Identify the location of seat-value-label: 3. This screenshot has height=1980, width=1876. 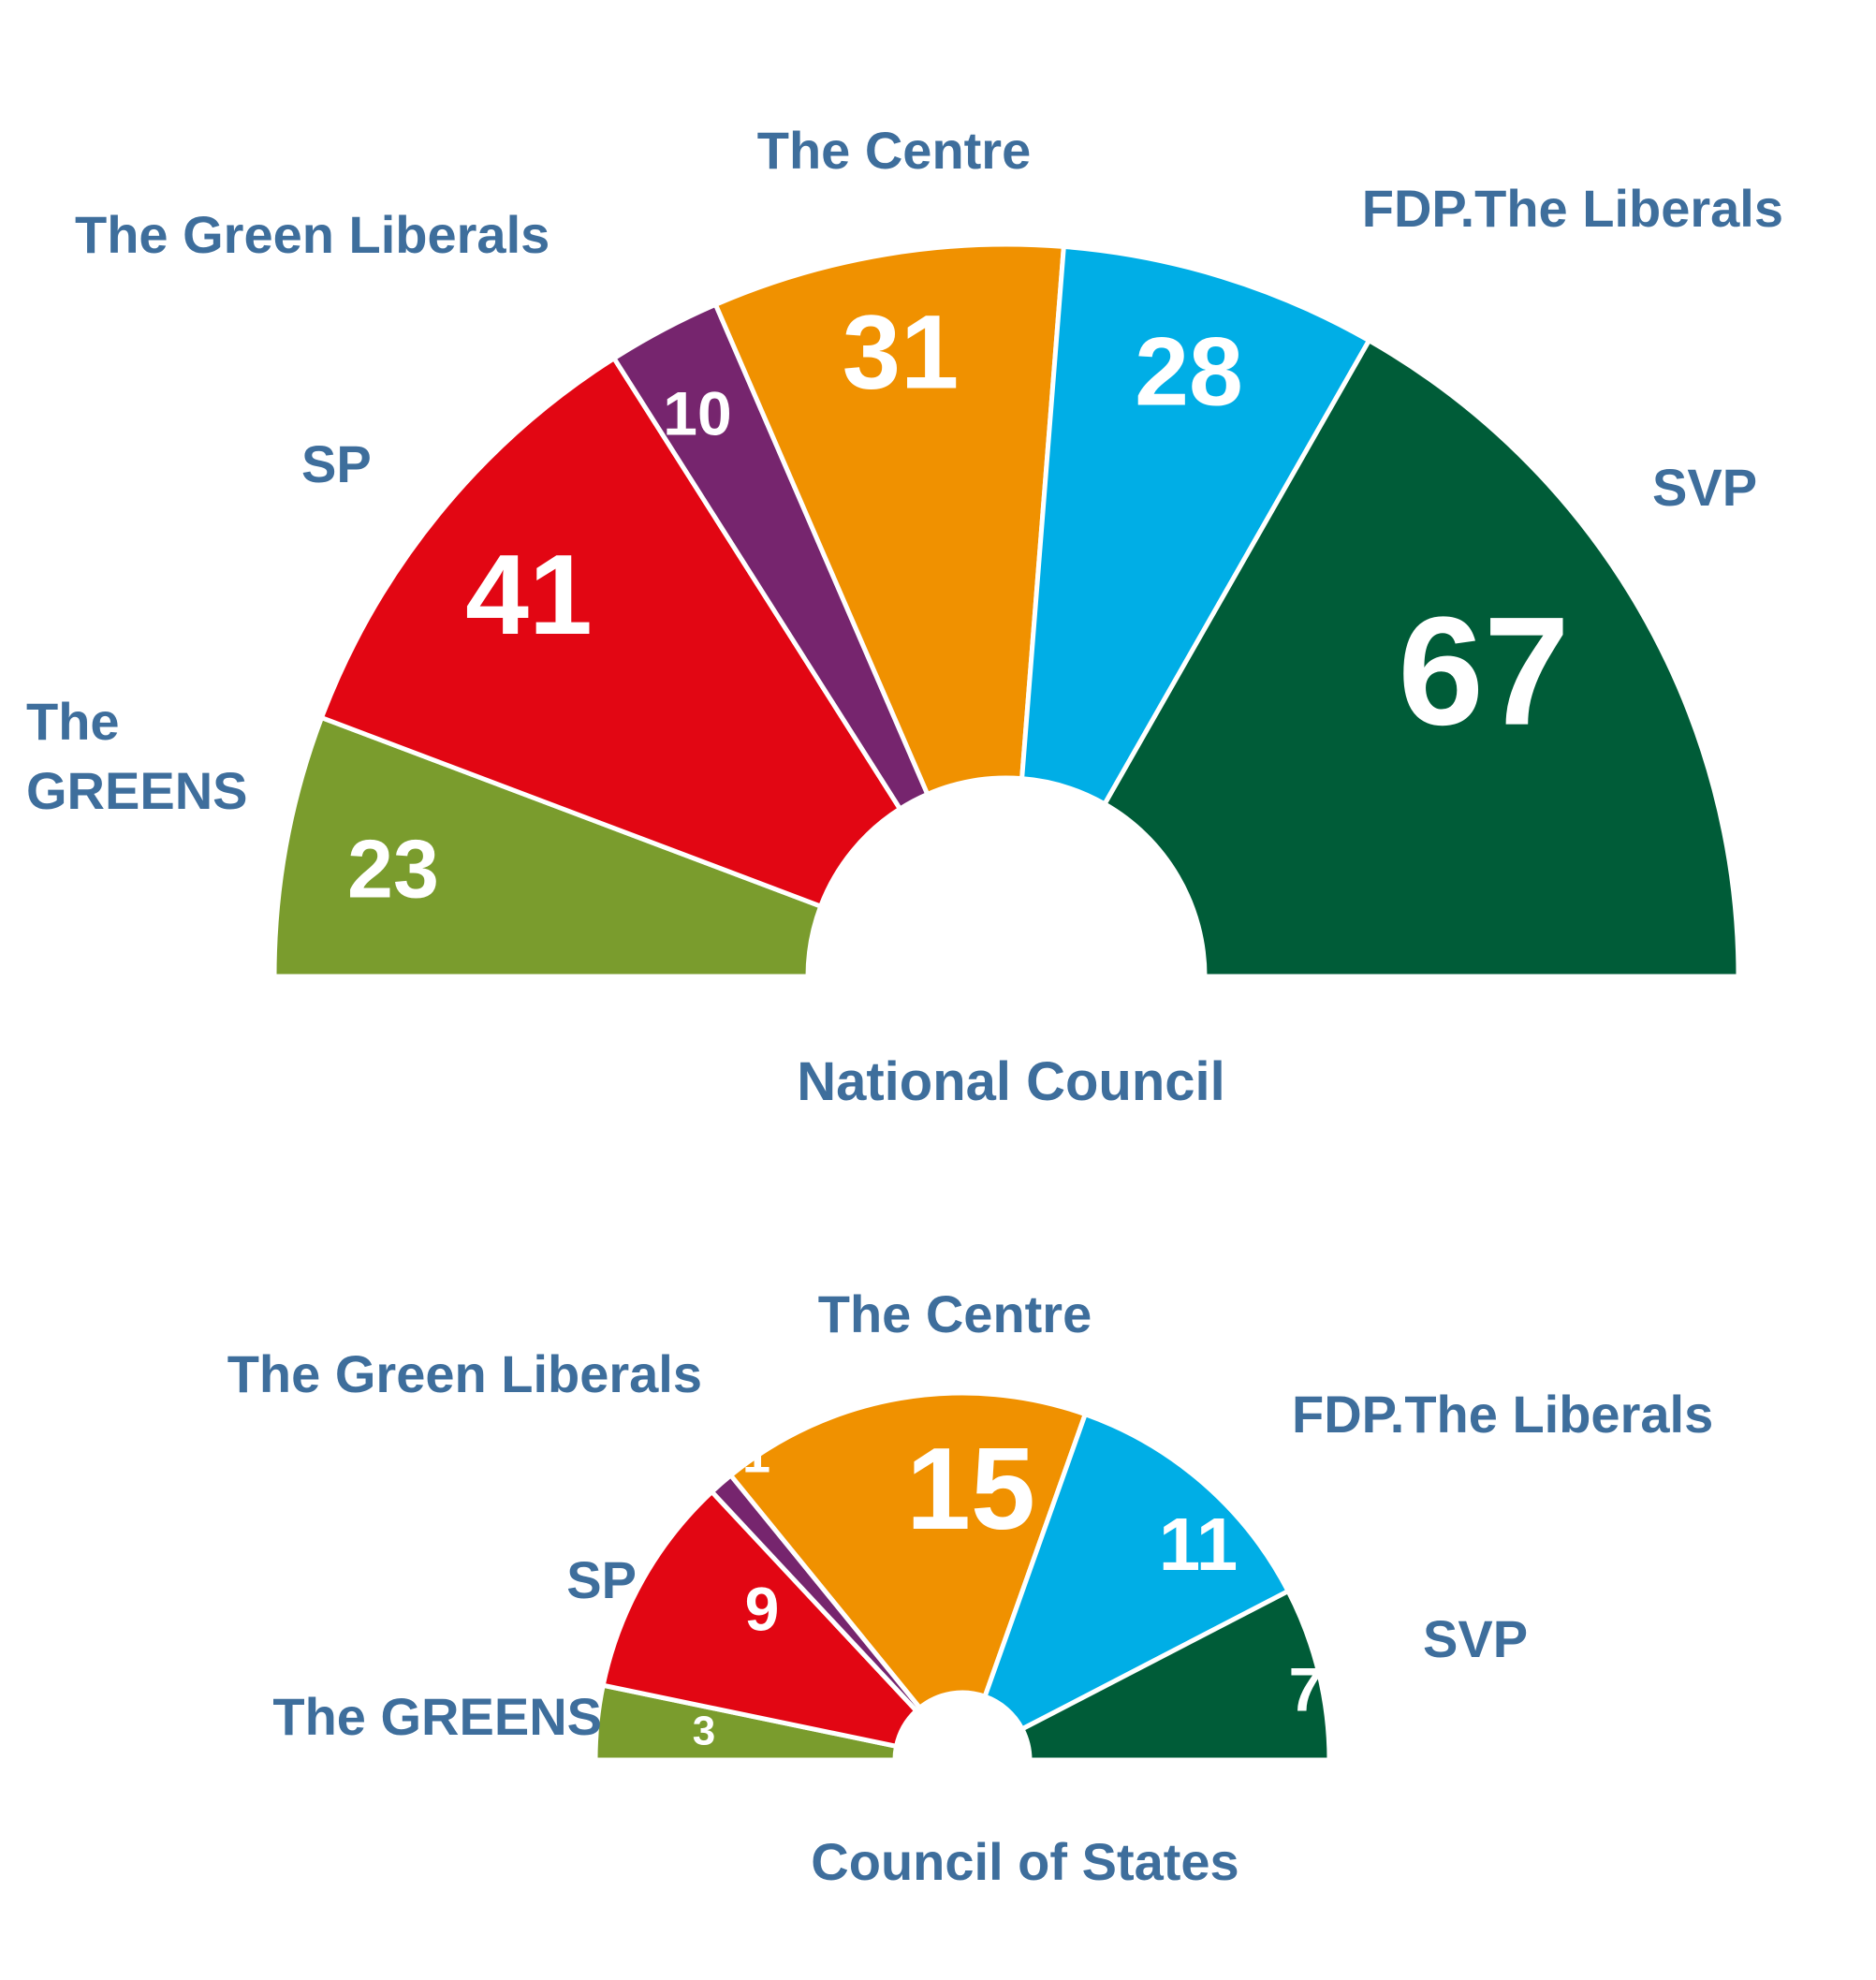
(704, 1731).